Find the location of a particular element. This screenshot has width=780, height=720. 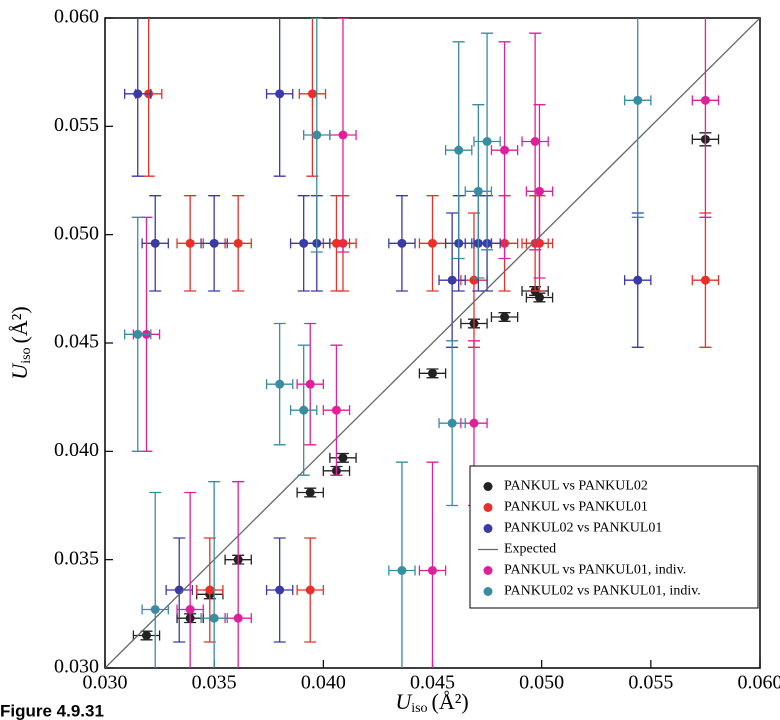

y-tick-label: 0.045 is located at coordinates (76, 342).